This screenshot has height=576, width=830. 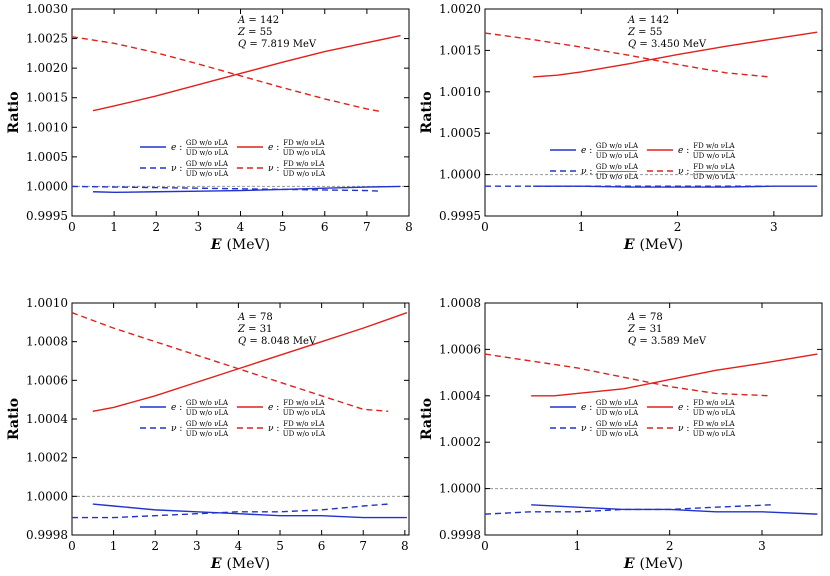 I want to click on y-tick-label: 1.0020, so click(x=47, y=68).